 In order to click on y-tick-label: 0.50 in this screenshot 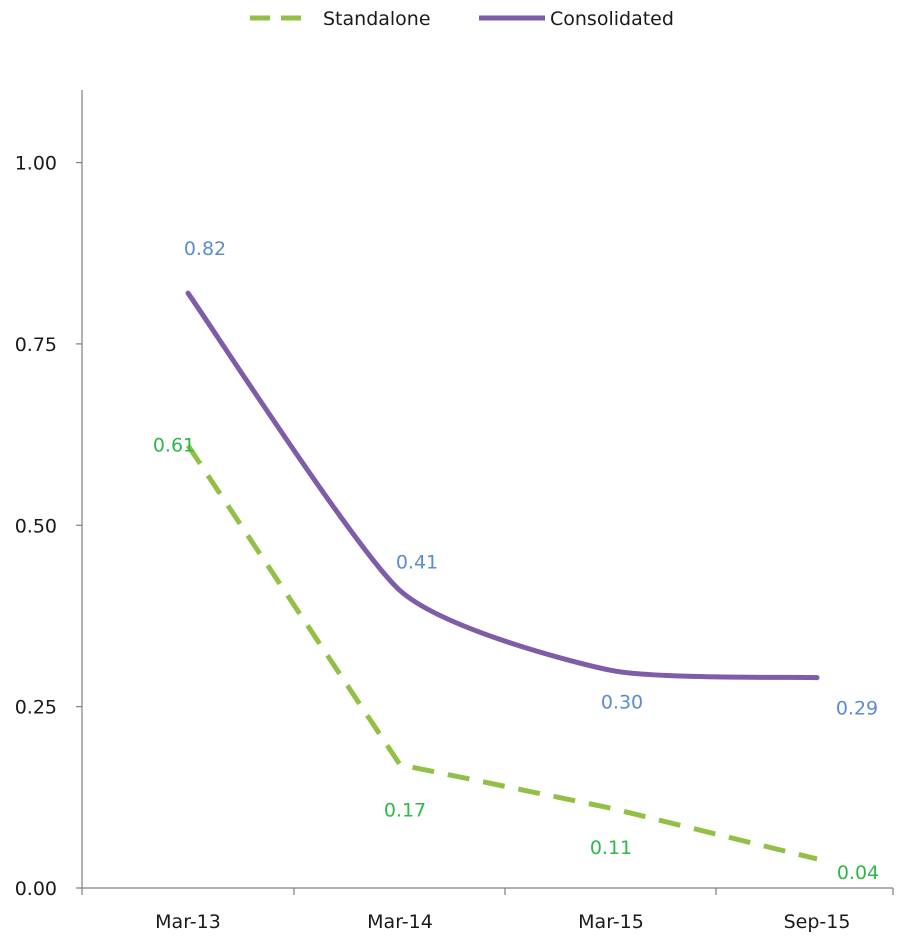, I will do `click(36, 526)`.